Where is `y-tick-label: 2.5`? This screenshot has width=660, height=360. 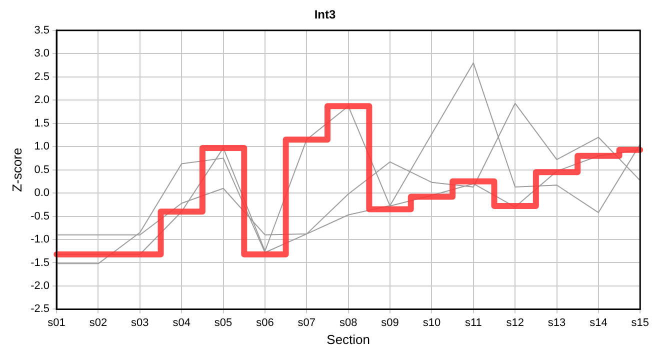 y-tick-label: 2.5 is located at coordinates (42, 76).